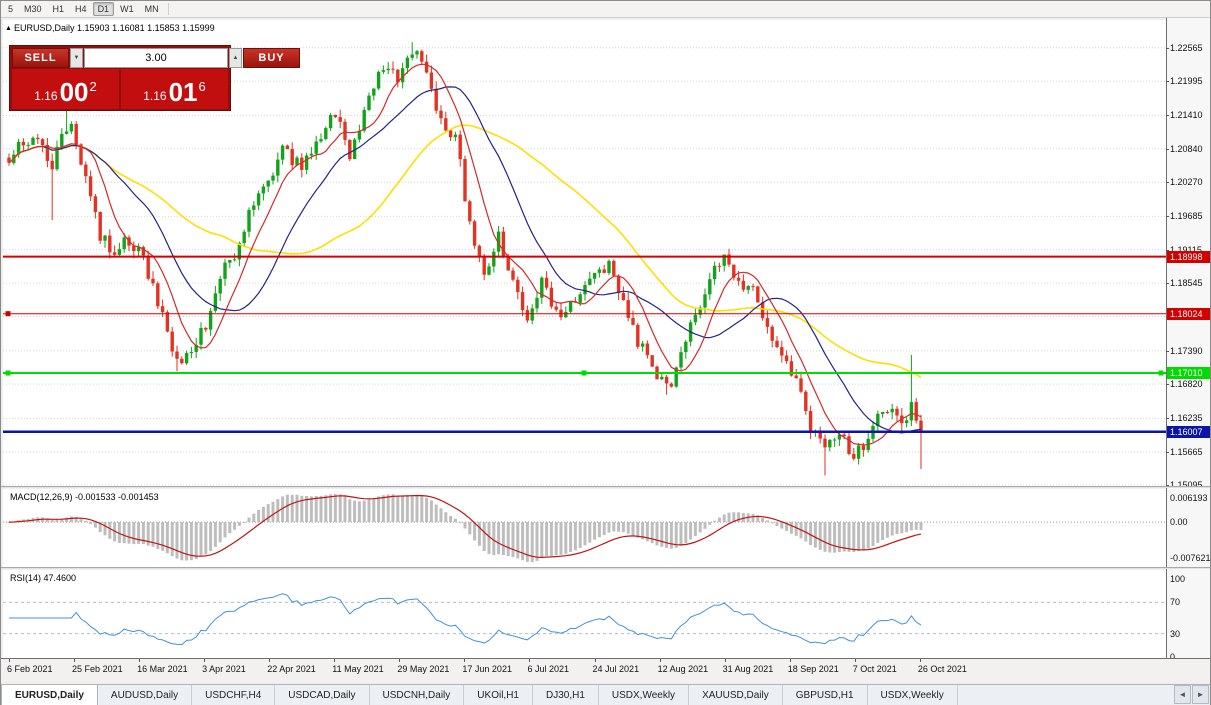 Image resolution: width=1211 pixels, height=705 pixels. What do you see at coordinates (76, 58) in the screenshot?
I see `lot-decrease-button: ▼` at bounding box center [76, 58].